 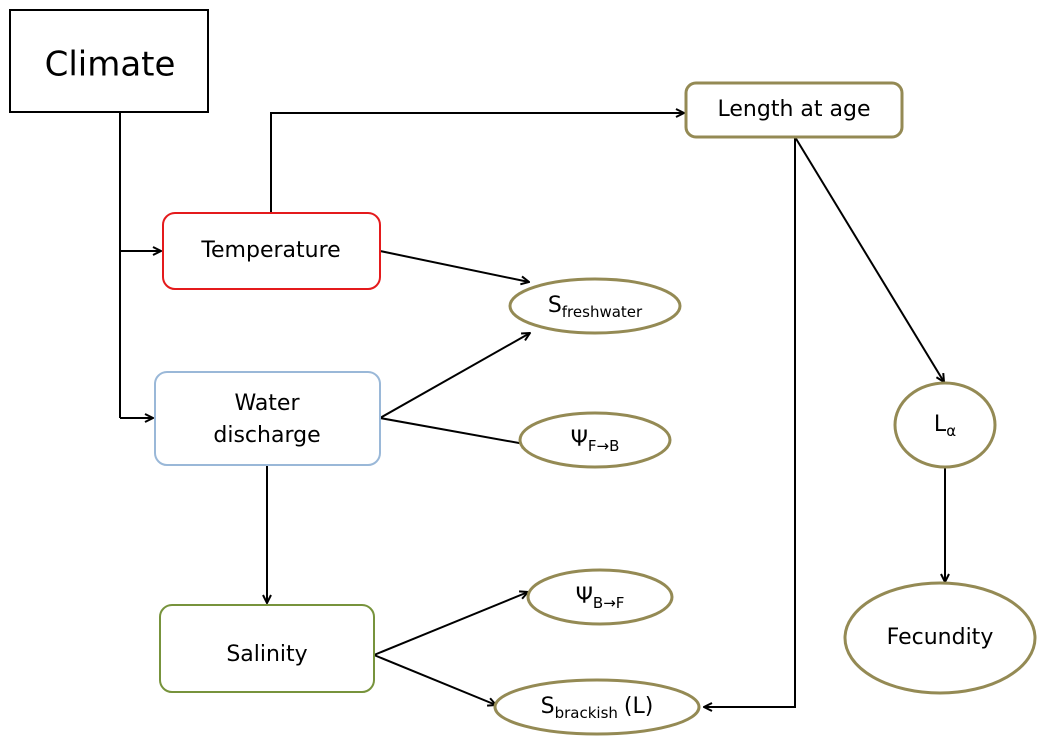 What do you see at coordinates (951, 431) in the screenshot?
I see `subscript: α` at bounding box center [951, 431].